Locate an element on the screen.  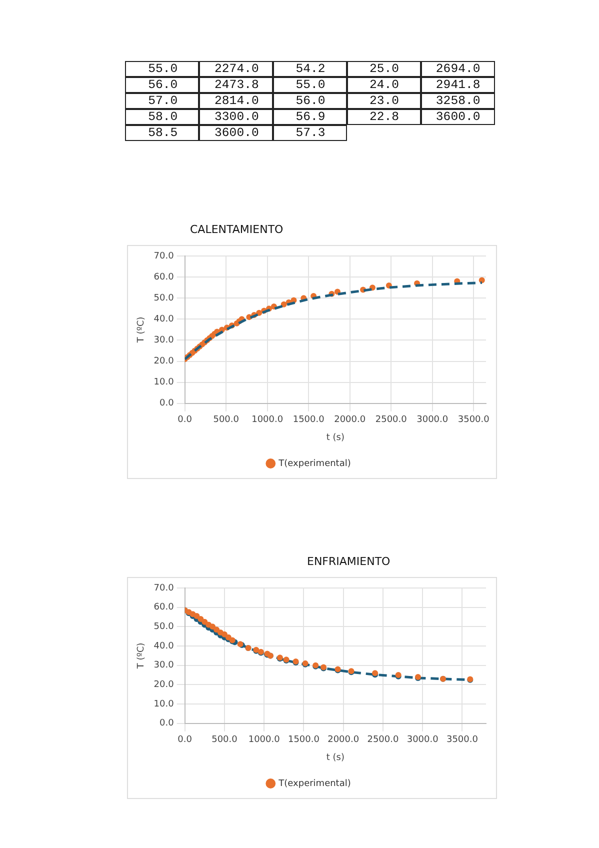
text: 57.0 2814.0 56.0 23.0 3258.0 is located at coordinates (314, 101).